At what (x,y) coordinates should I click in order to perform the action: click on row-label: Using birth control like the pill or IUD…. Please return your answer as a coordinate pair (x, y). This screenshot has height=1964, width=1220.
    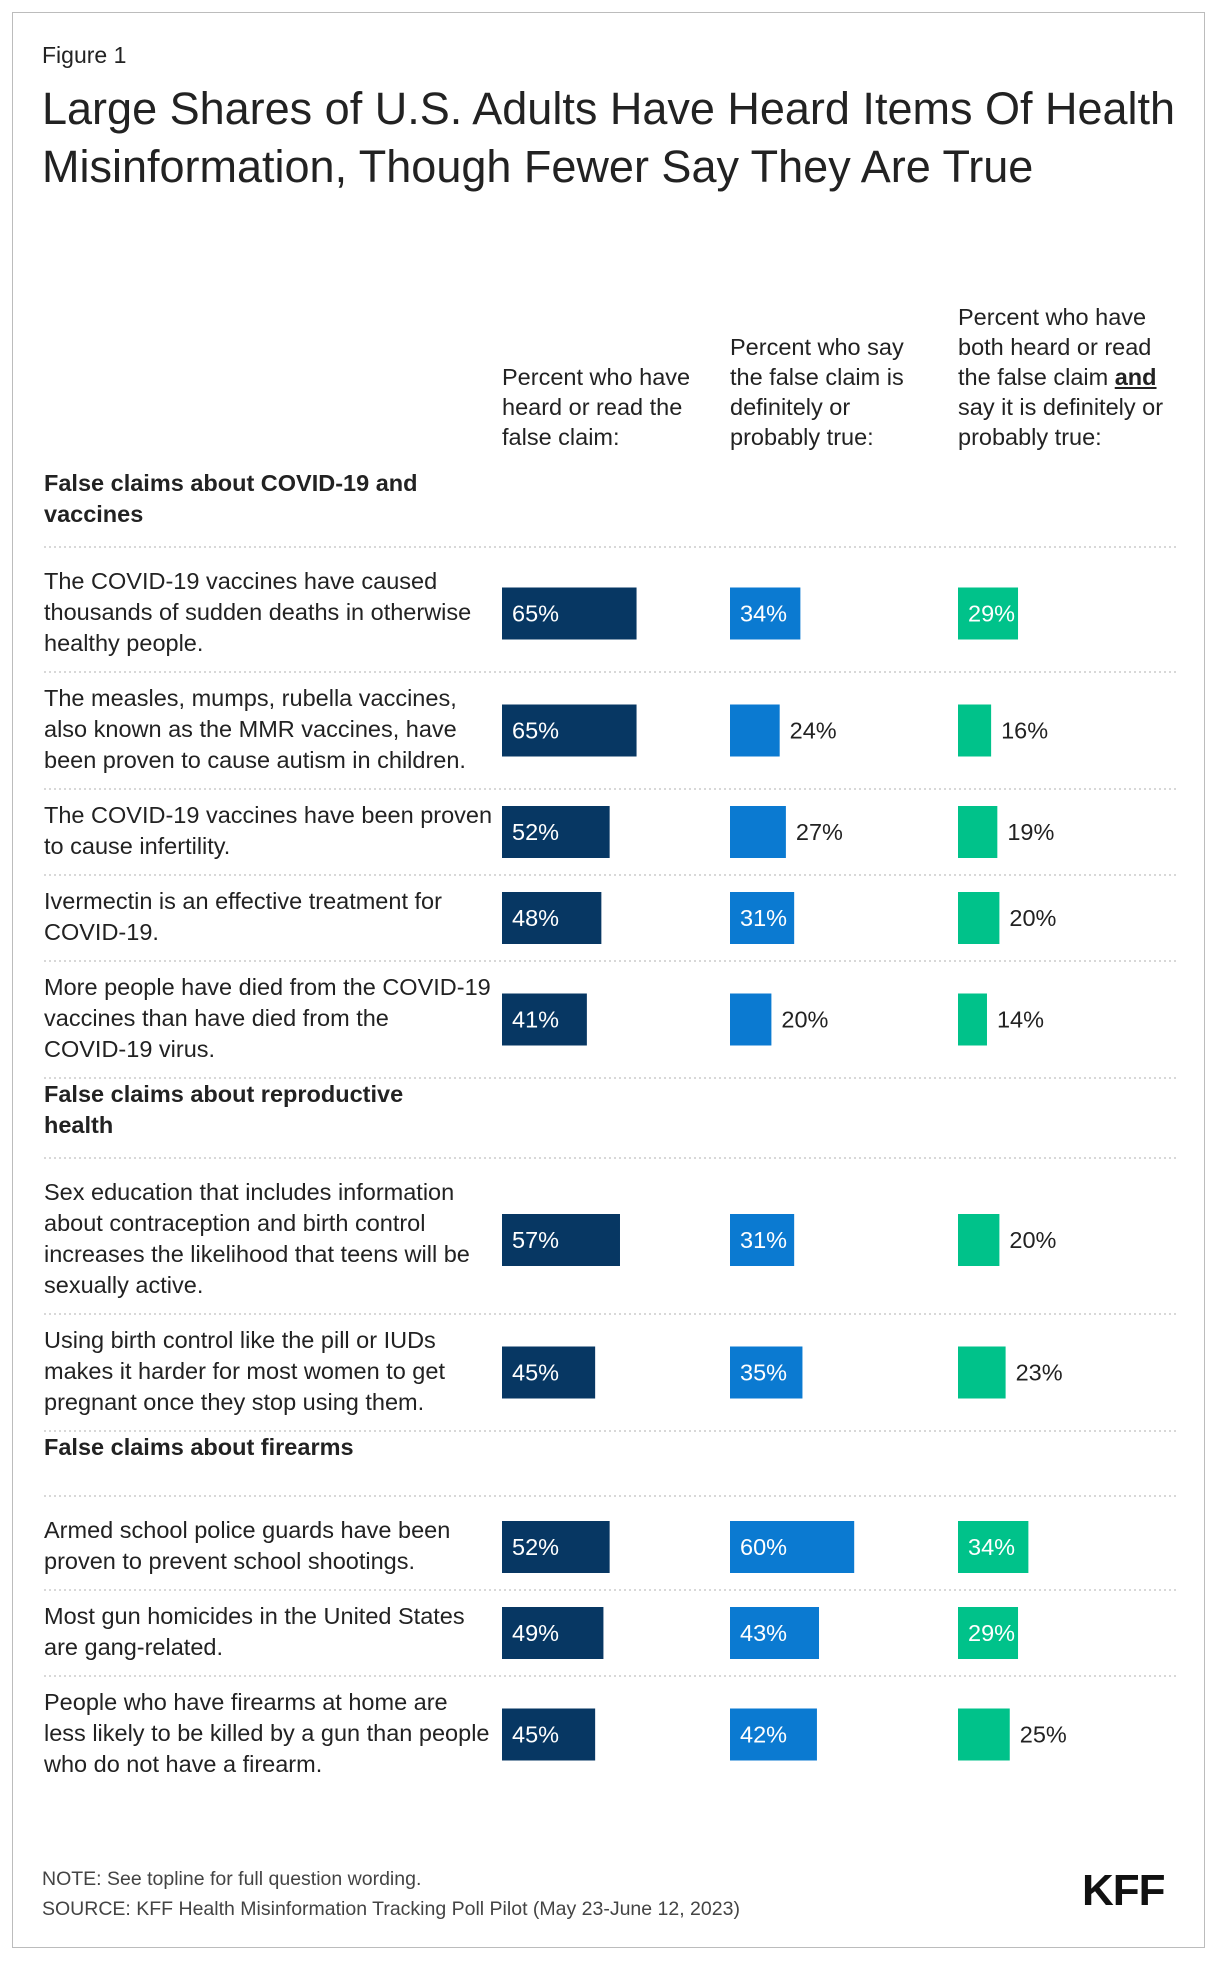
    Looking at the image, I should click on (244, 1371).